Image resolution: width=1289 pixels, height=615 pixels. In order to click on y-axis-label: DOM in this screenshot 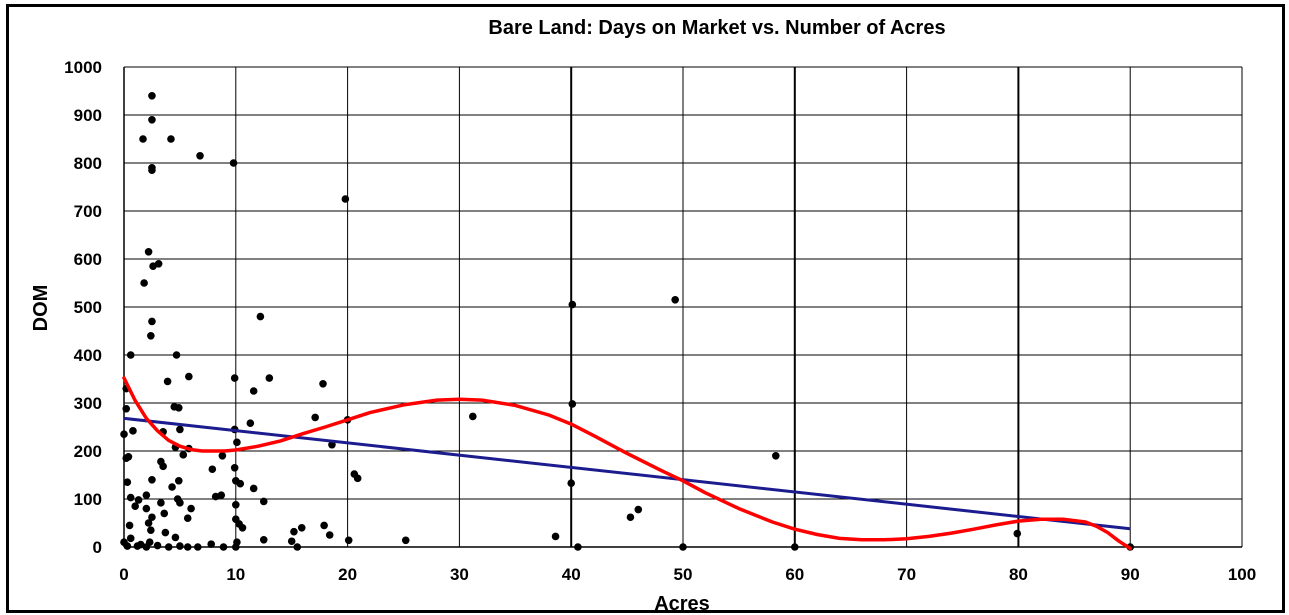, I will do `click(41, 308)`.